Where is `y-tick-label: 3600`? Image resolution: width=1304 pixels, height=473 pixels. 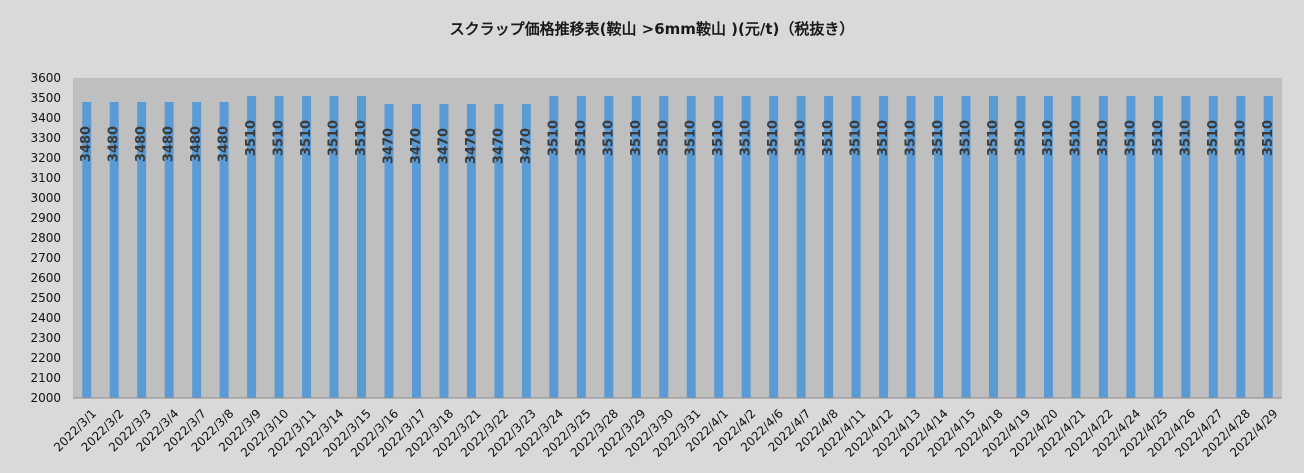 y-tick-label: 3600 is located at coordinates (45, 78).